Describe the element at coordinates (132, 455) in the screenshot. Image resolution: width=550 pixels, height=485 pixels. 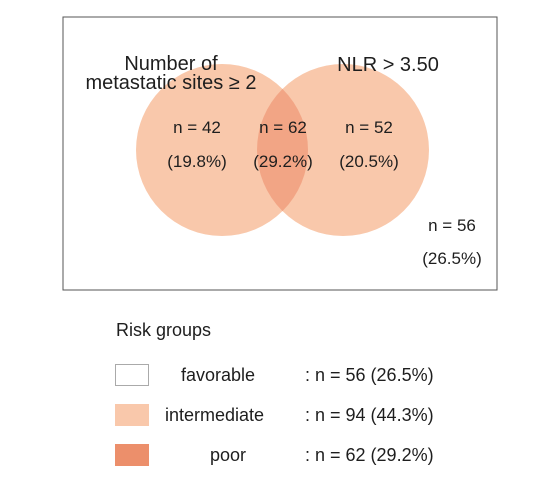
I see `swatch-poor` at that location.